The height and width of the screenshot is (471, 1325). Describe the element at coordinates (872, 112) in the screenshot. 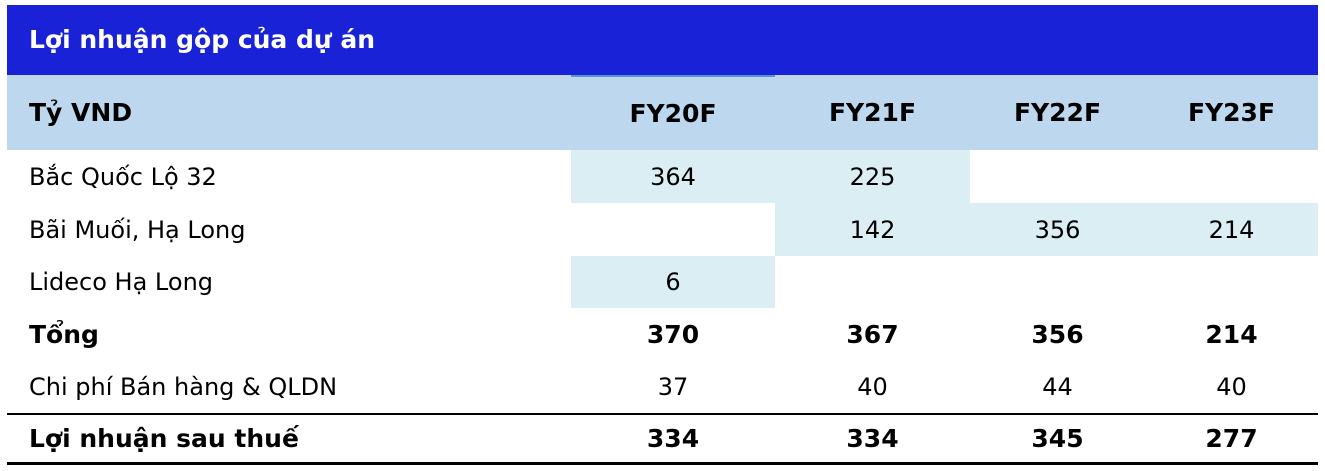

I see `header-cell: FY21F` at that location.